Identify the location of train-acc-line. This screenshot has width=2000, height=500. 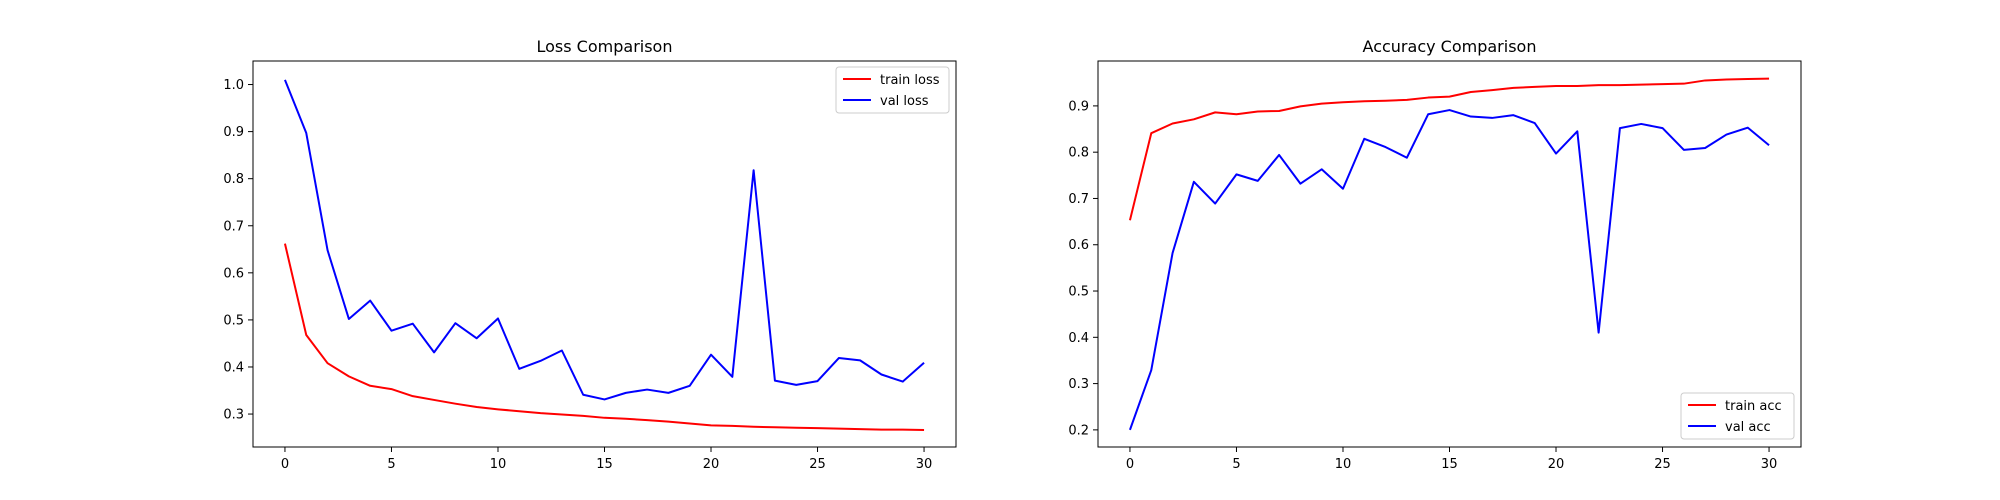
(1449, 149).